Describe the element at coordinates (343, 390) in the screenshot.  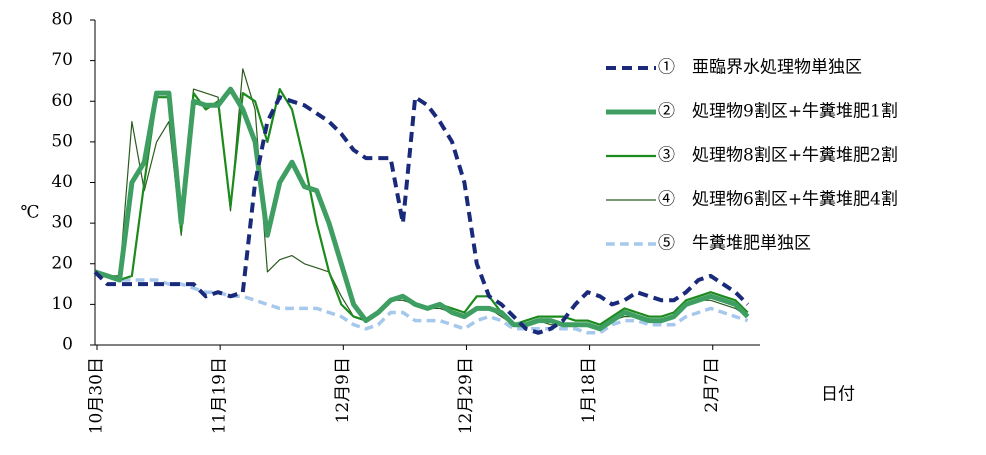
I see `x-tick-label: 12月9日` at that location.